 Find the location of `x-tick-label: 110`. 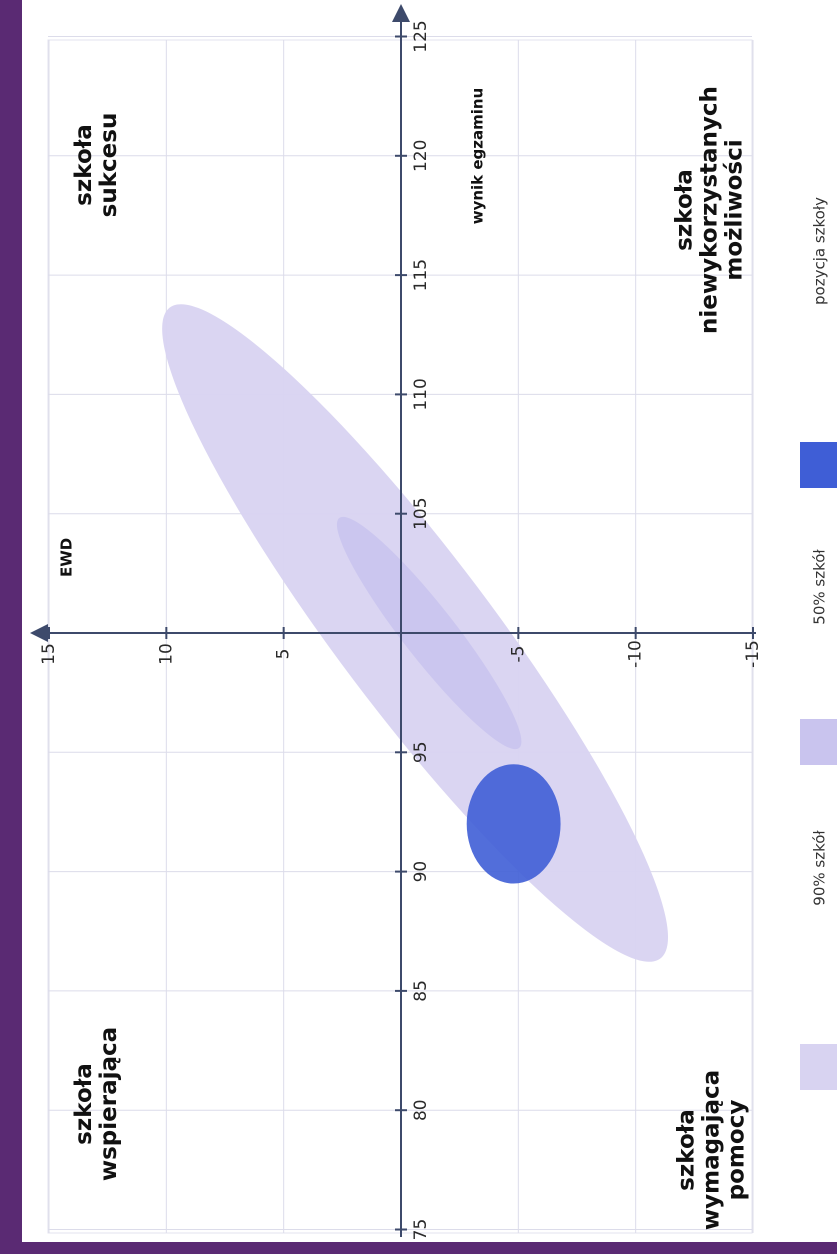

x-tick-label: 110 is located at coordinates (421, 394).